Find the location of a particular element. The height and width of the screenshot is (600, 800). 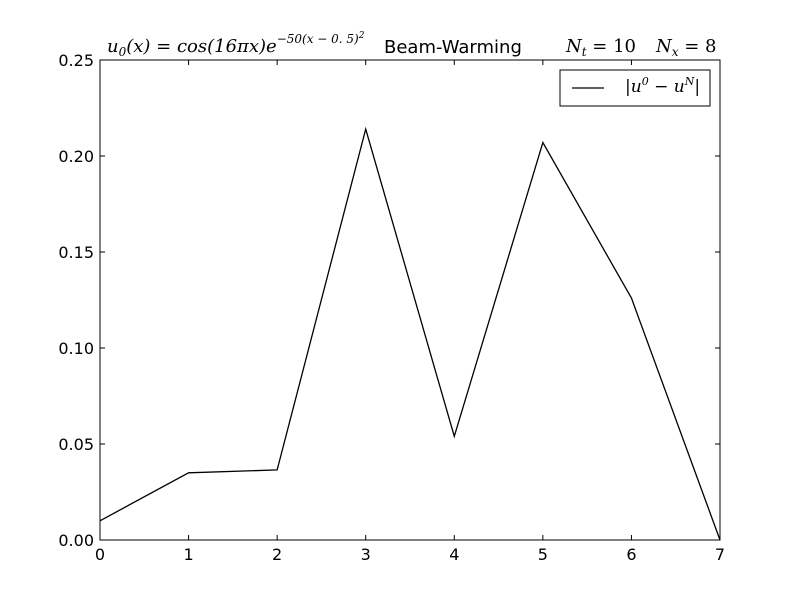

legend: |u0 − uN| is located at coordinates (635, 88).